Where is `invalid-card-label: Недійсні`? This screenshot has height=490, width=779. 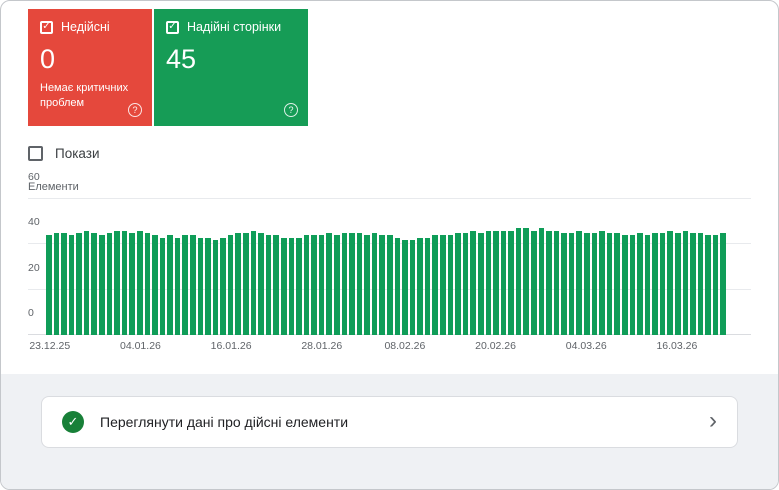 invalid-card-label: Недійсні is located at coordinates (85, 27).